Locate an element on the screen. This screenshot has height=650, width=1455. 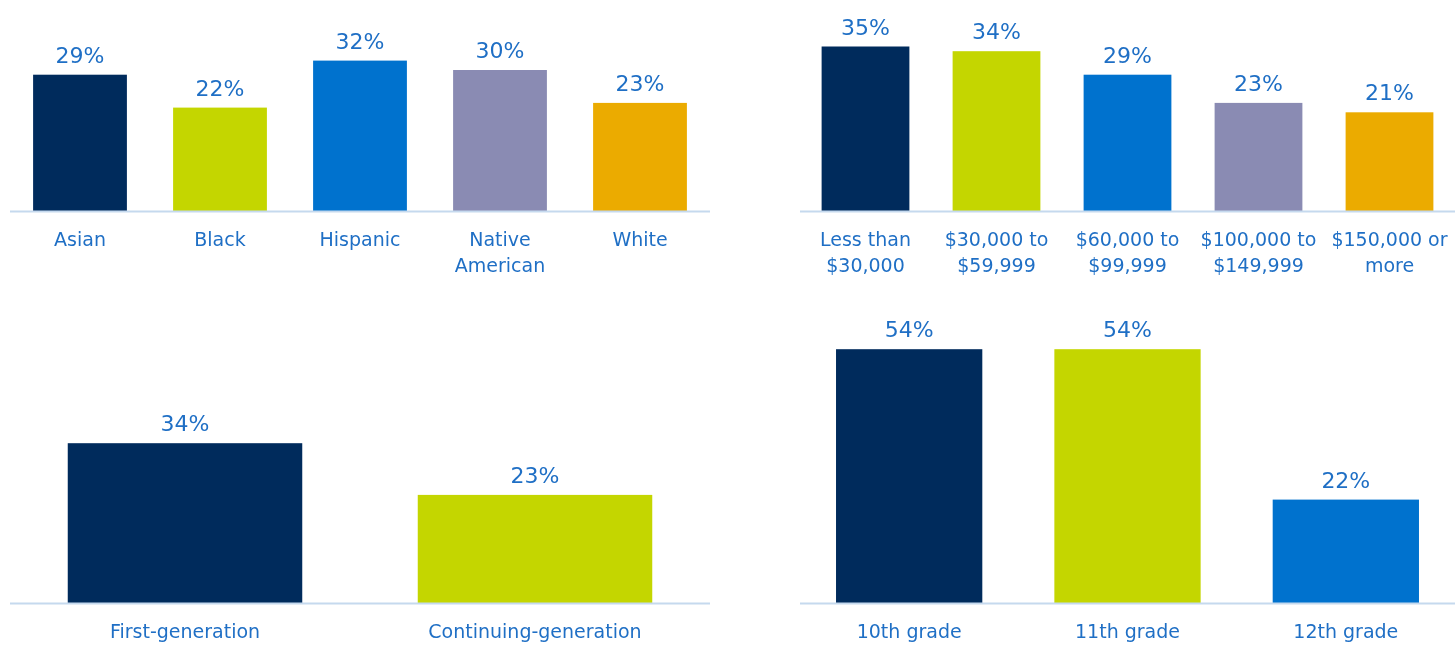
data-label: 32% is located at coordinates (360, 41).